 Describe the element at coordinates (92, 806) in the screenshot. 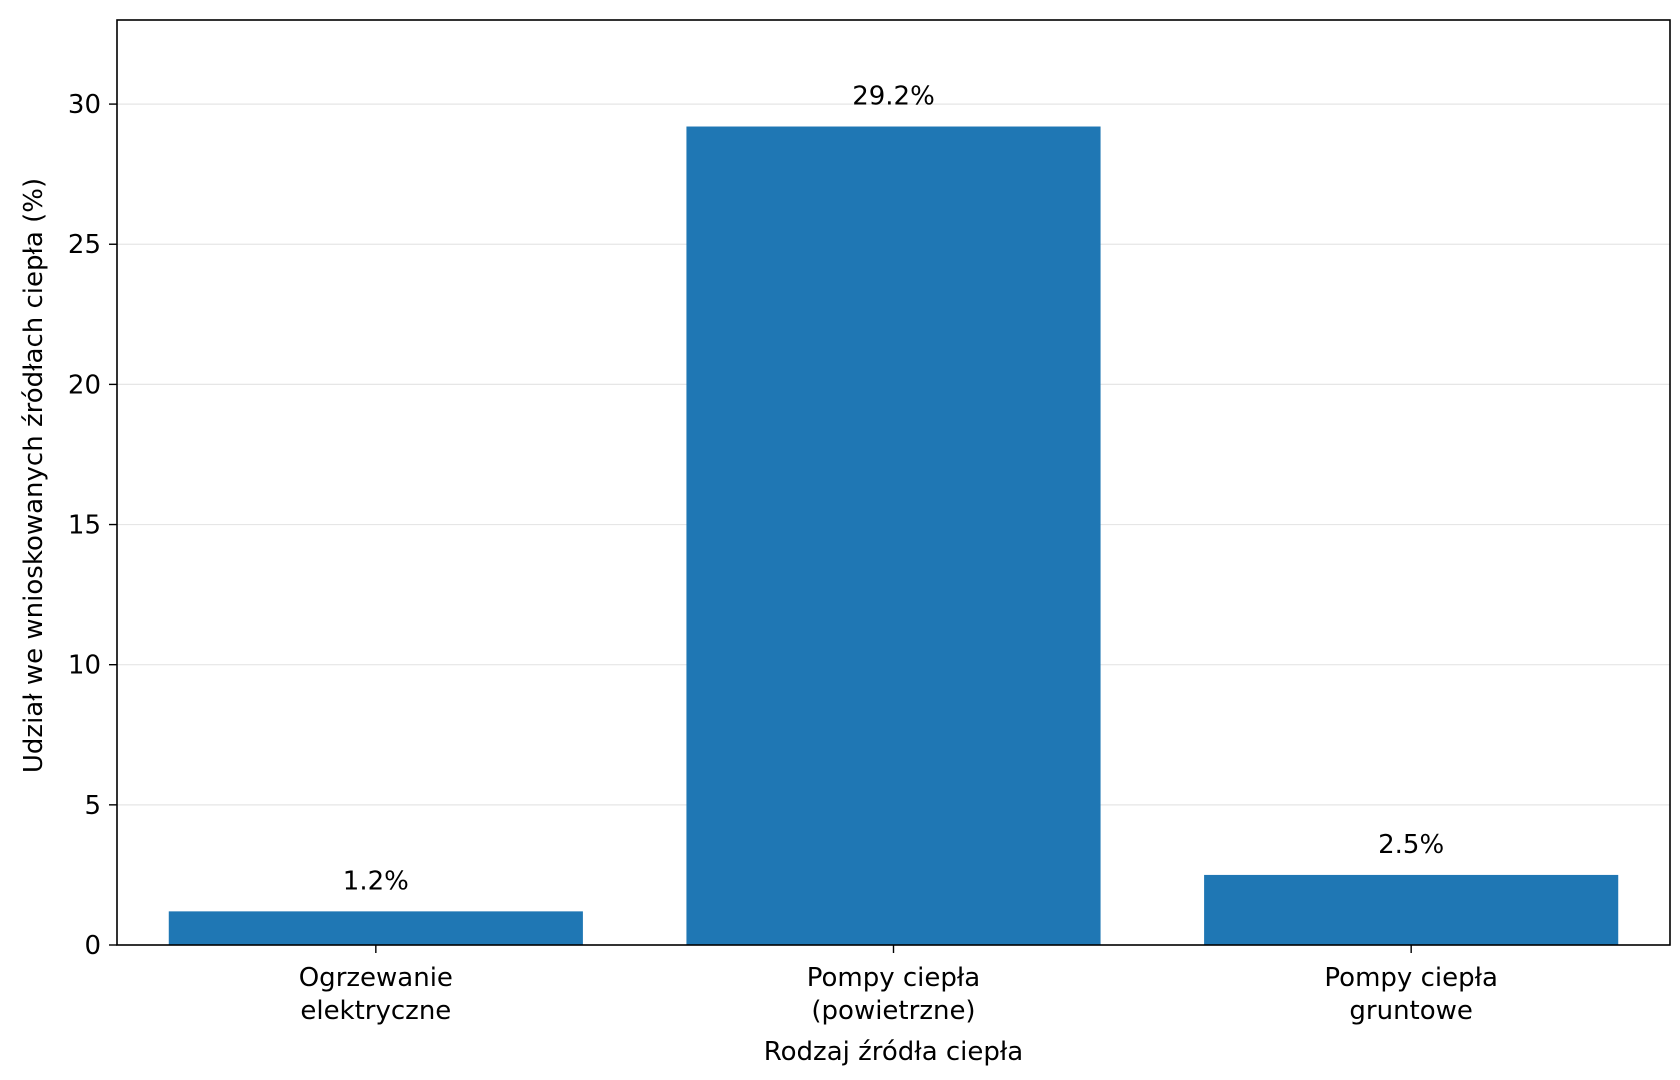

I see `y-tick-label: 5` at that location.